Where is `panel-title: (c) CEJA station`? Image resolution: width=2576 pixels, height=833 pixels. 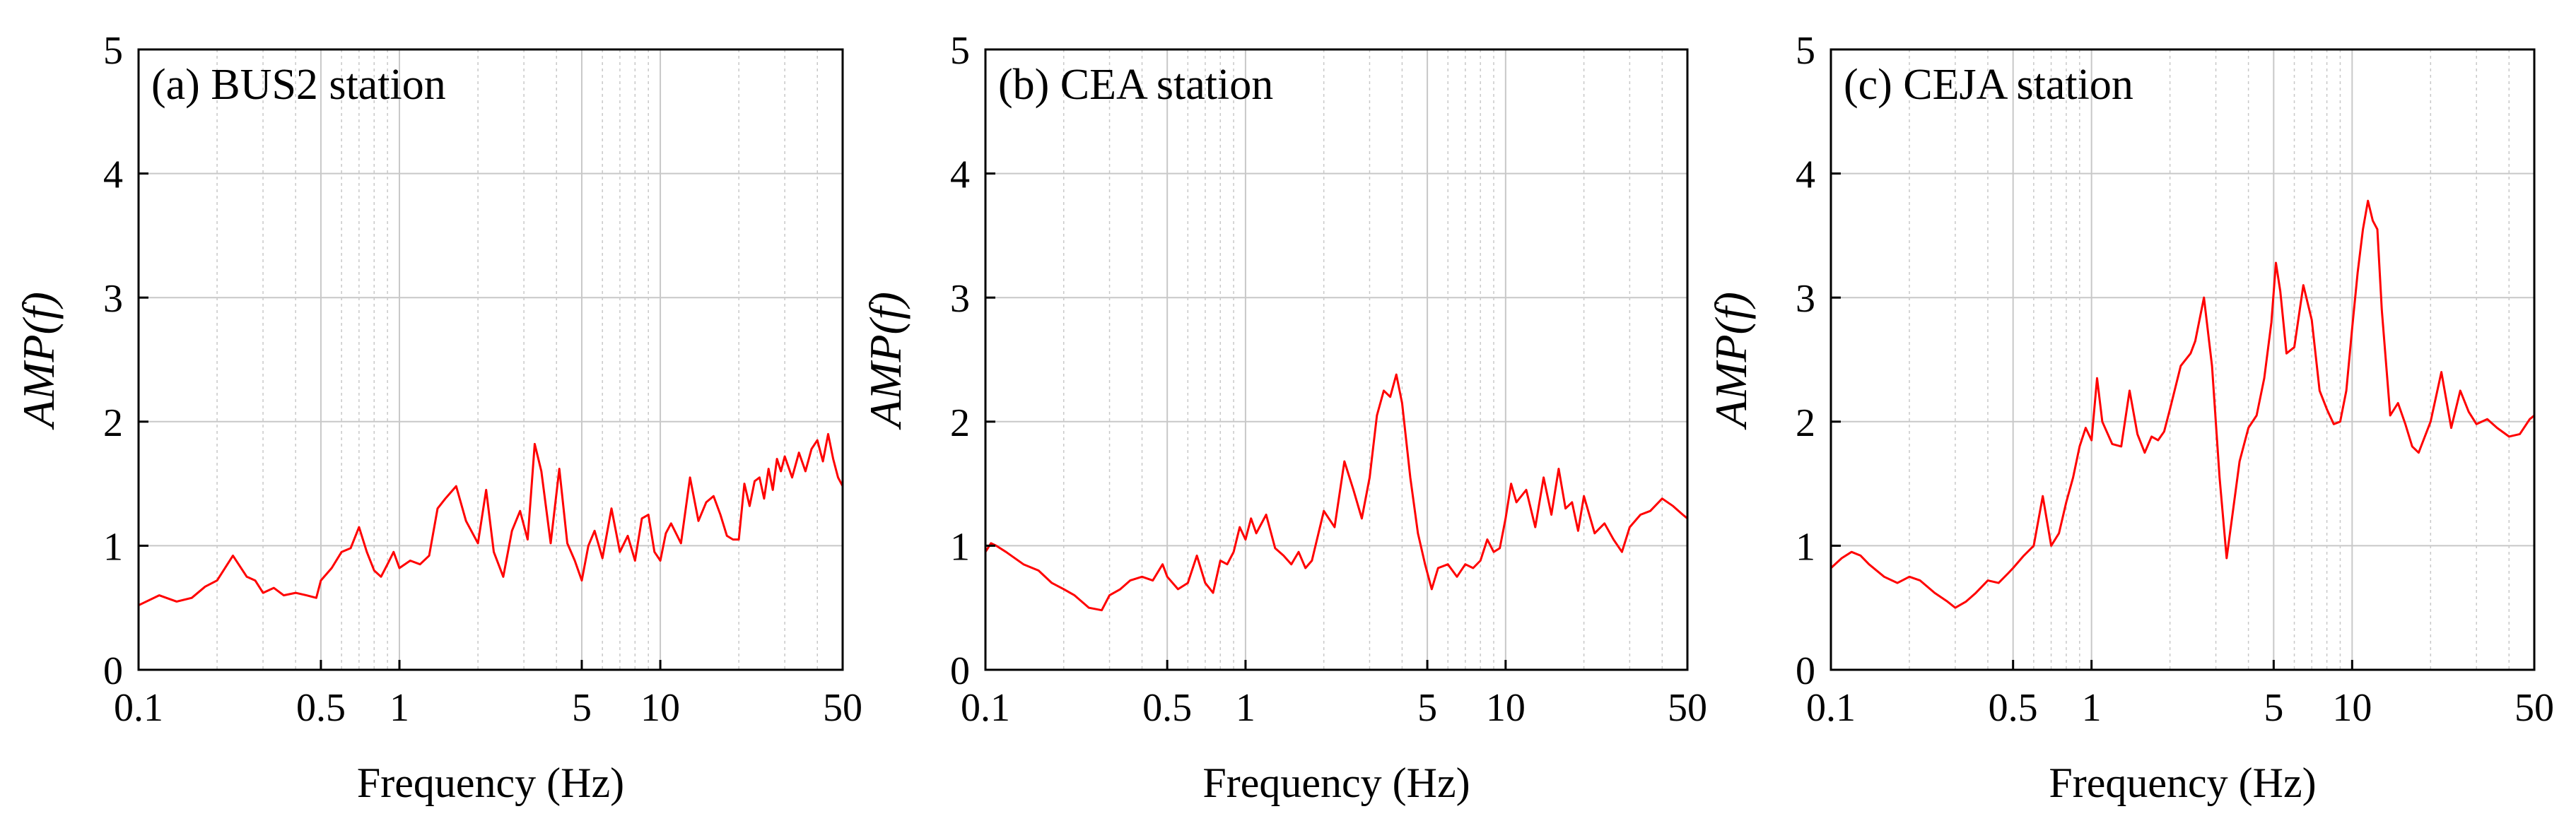 panel-title: (c) CEJA station is located at coordinates (1989, 85).